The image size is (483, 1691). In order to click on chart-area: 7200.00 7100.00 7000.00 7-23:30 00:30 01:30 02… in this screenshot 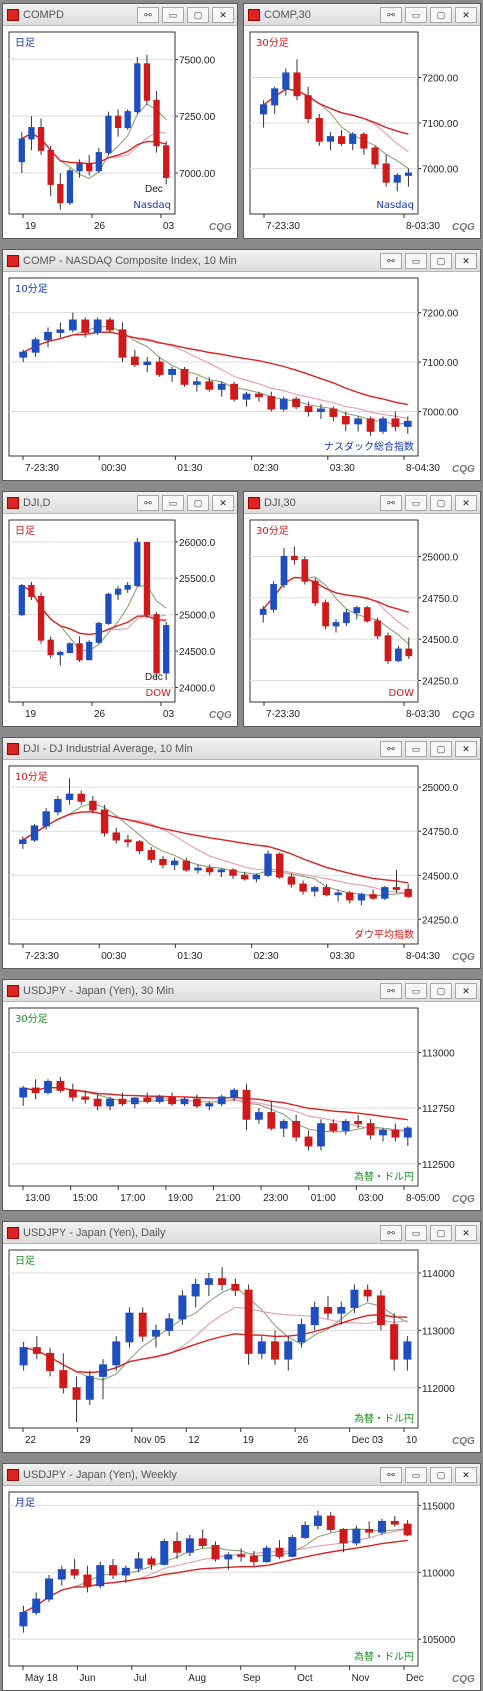, I will do `click(240, 375)`.